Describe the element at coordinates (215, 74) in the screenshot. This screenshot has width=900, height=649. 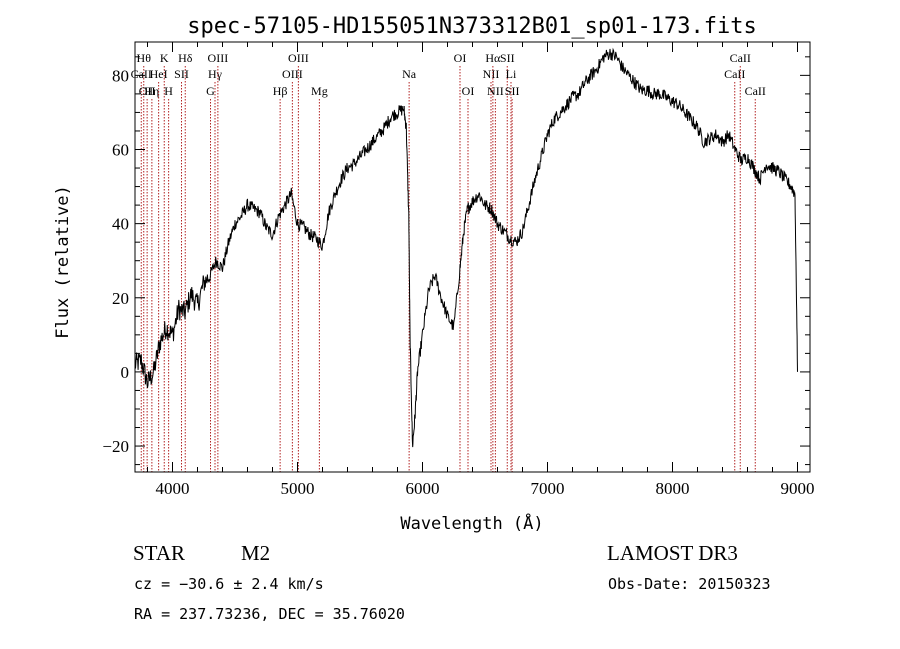
I see `line-label: Hγ` at that location.